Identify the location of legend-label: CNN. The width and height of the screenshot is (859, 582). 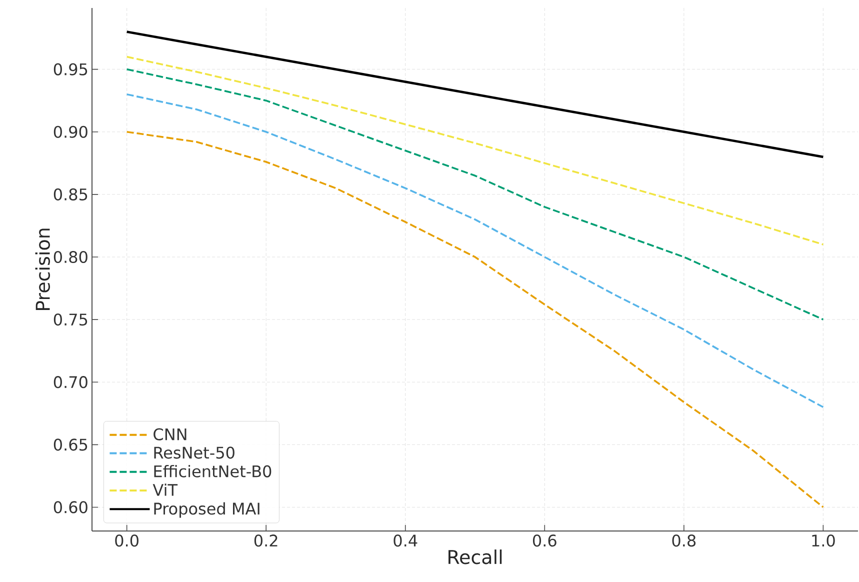
(170, 434).